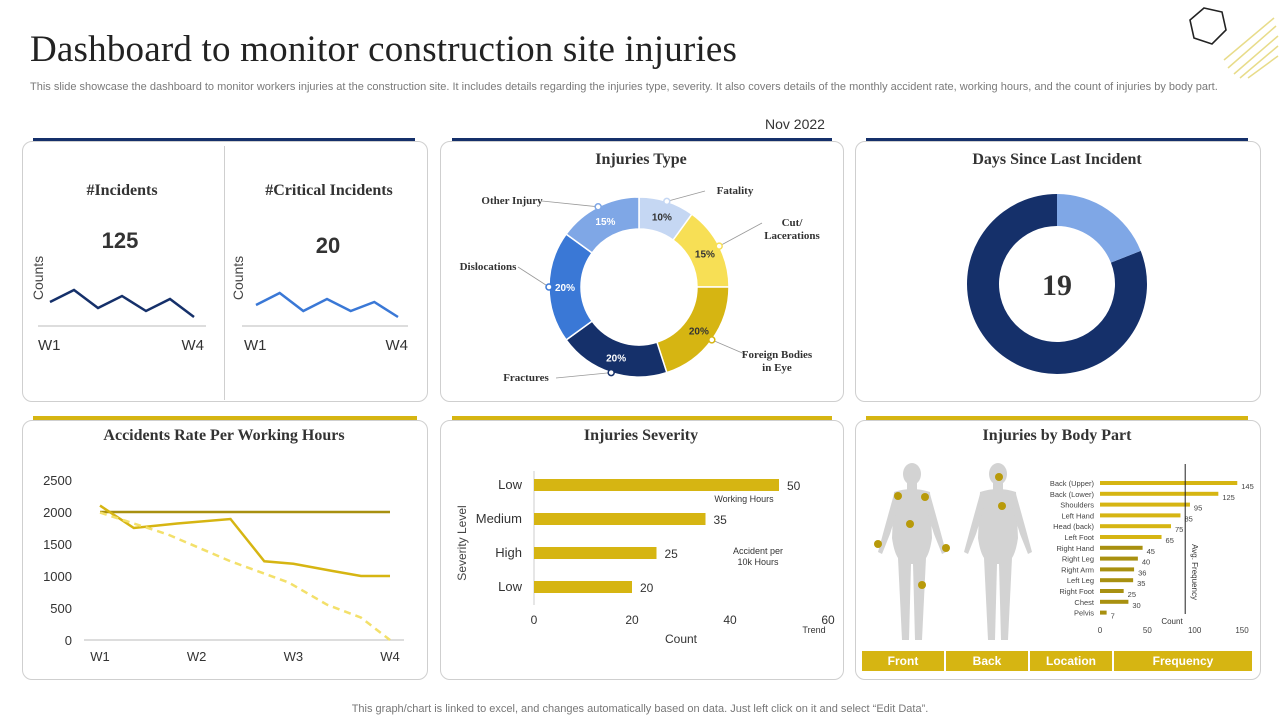 Image resolution: width=1280 pixels, height=720 pixels. I want to click on rate-y-tick: 2000, so click(57, 512).